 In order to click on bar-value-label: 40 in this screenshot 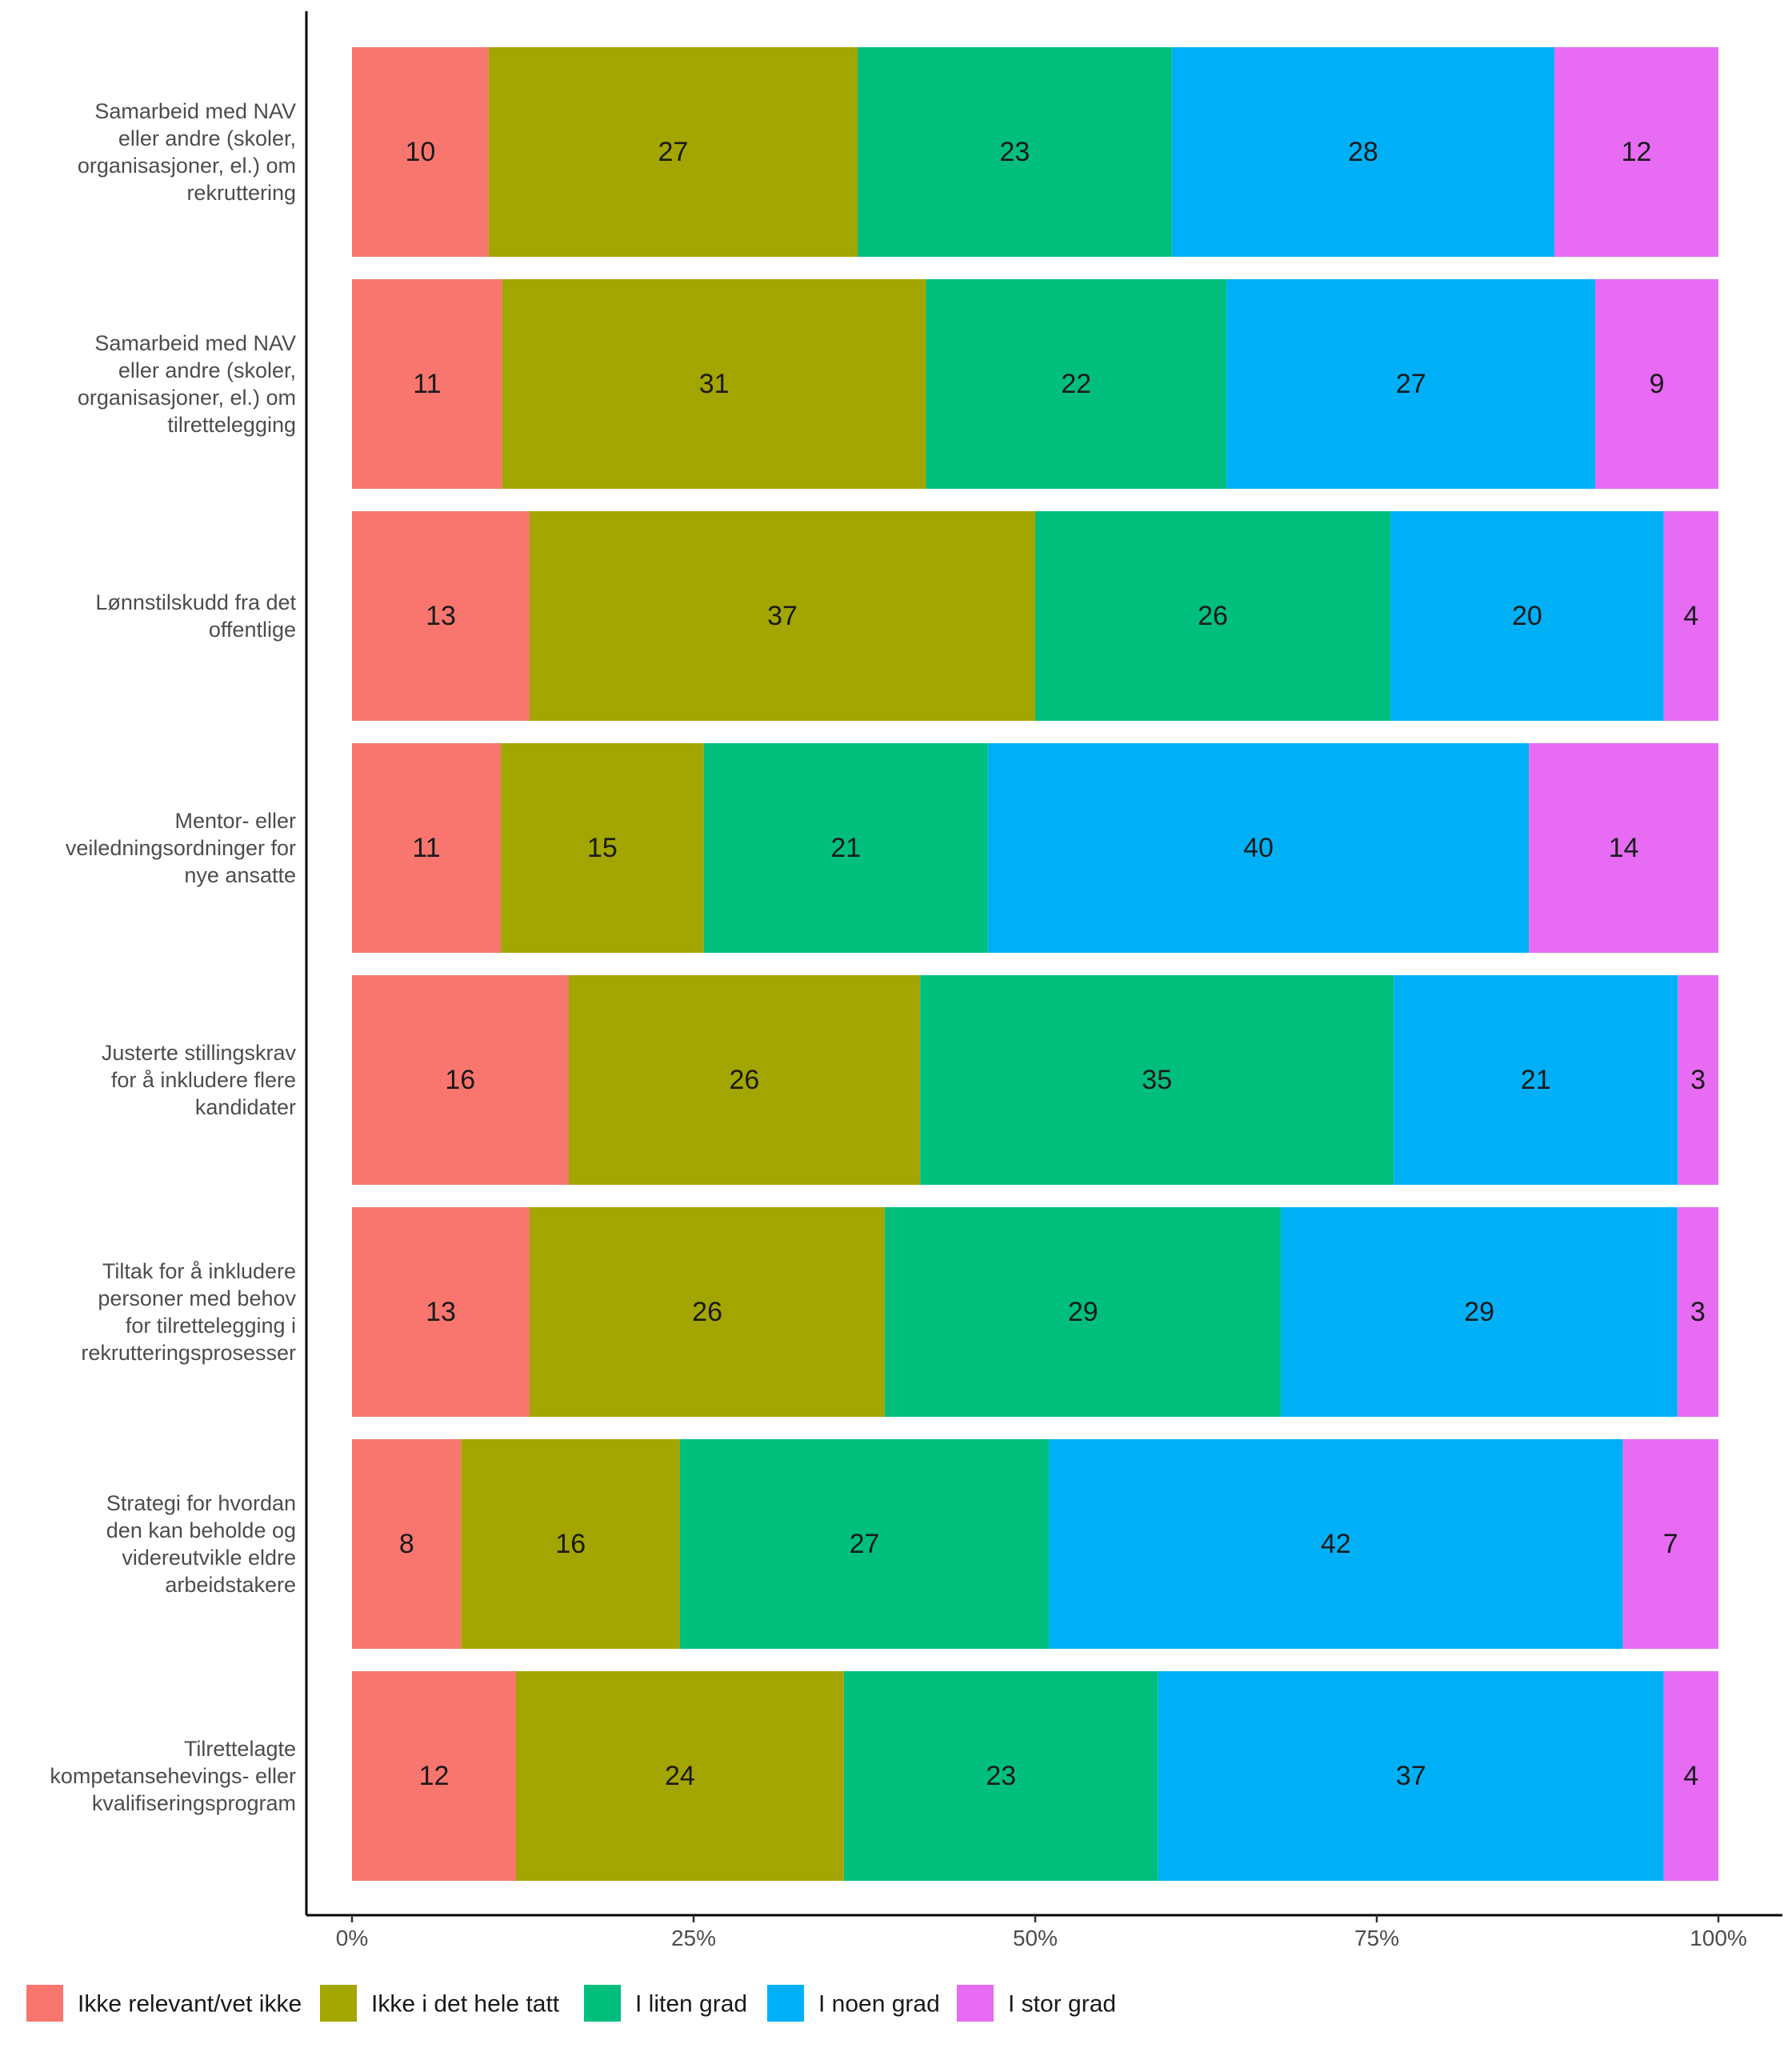, I will do `click(1258, 848)`.